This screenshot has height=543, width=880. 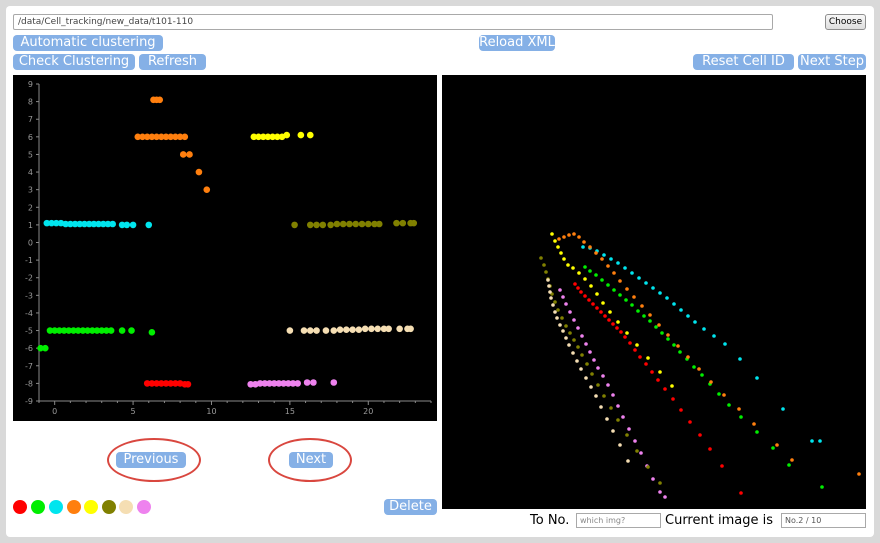 I want to click on swatch-orange, so click(x=74, y=507).